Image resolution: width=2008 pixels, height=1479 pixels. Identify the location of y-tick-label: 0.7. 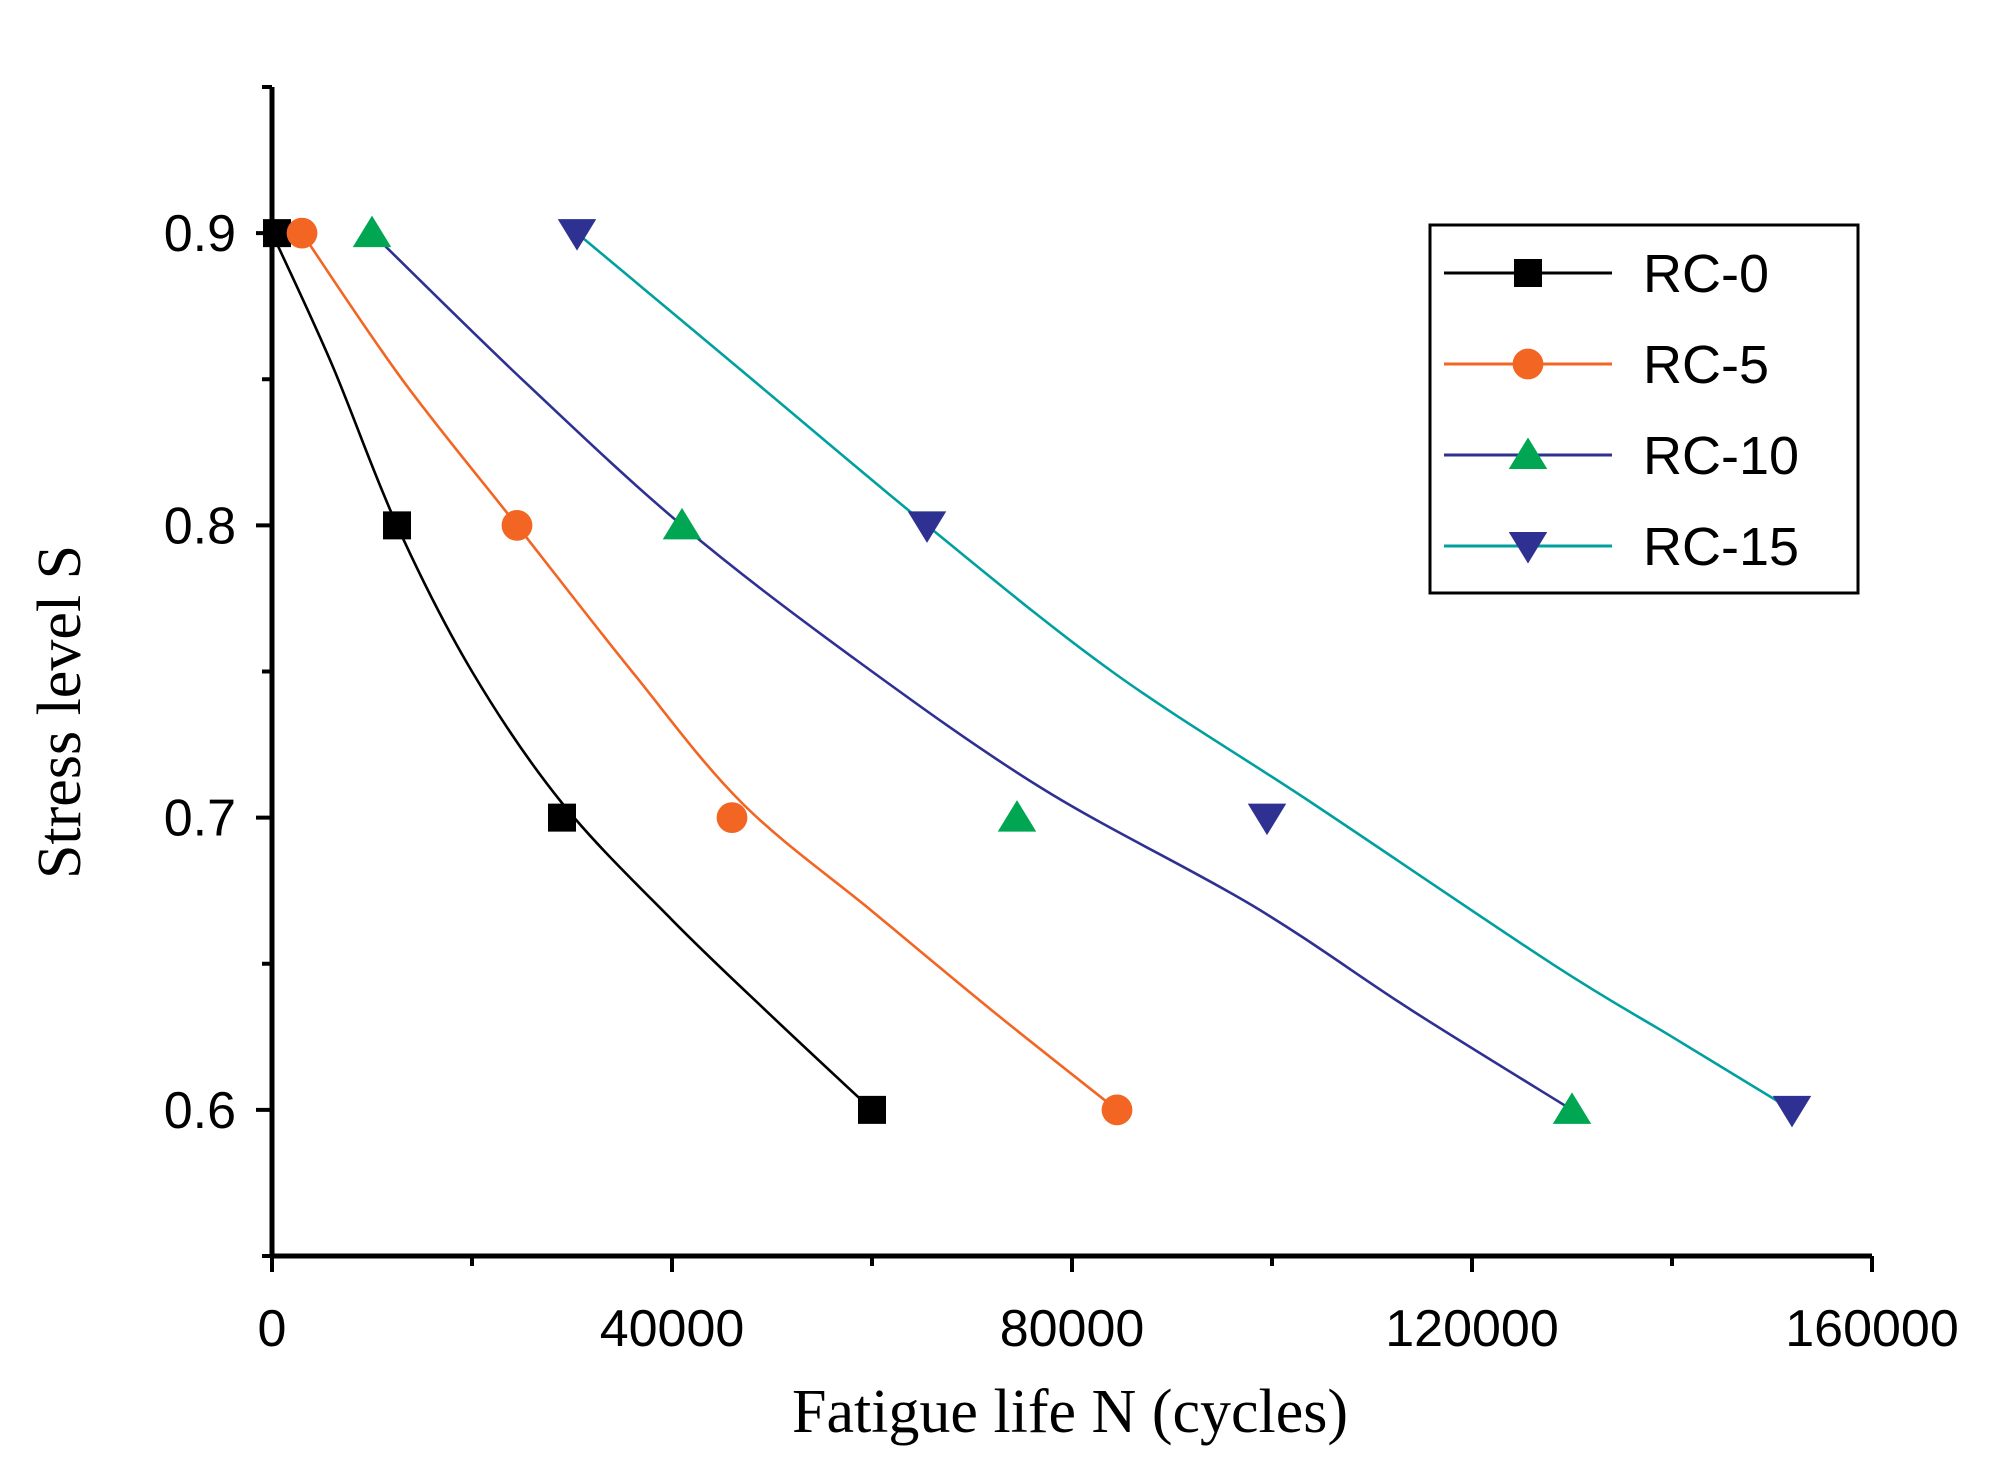
(200, 819).